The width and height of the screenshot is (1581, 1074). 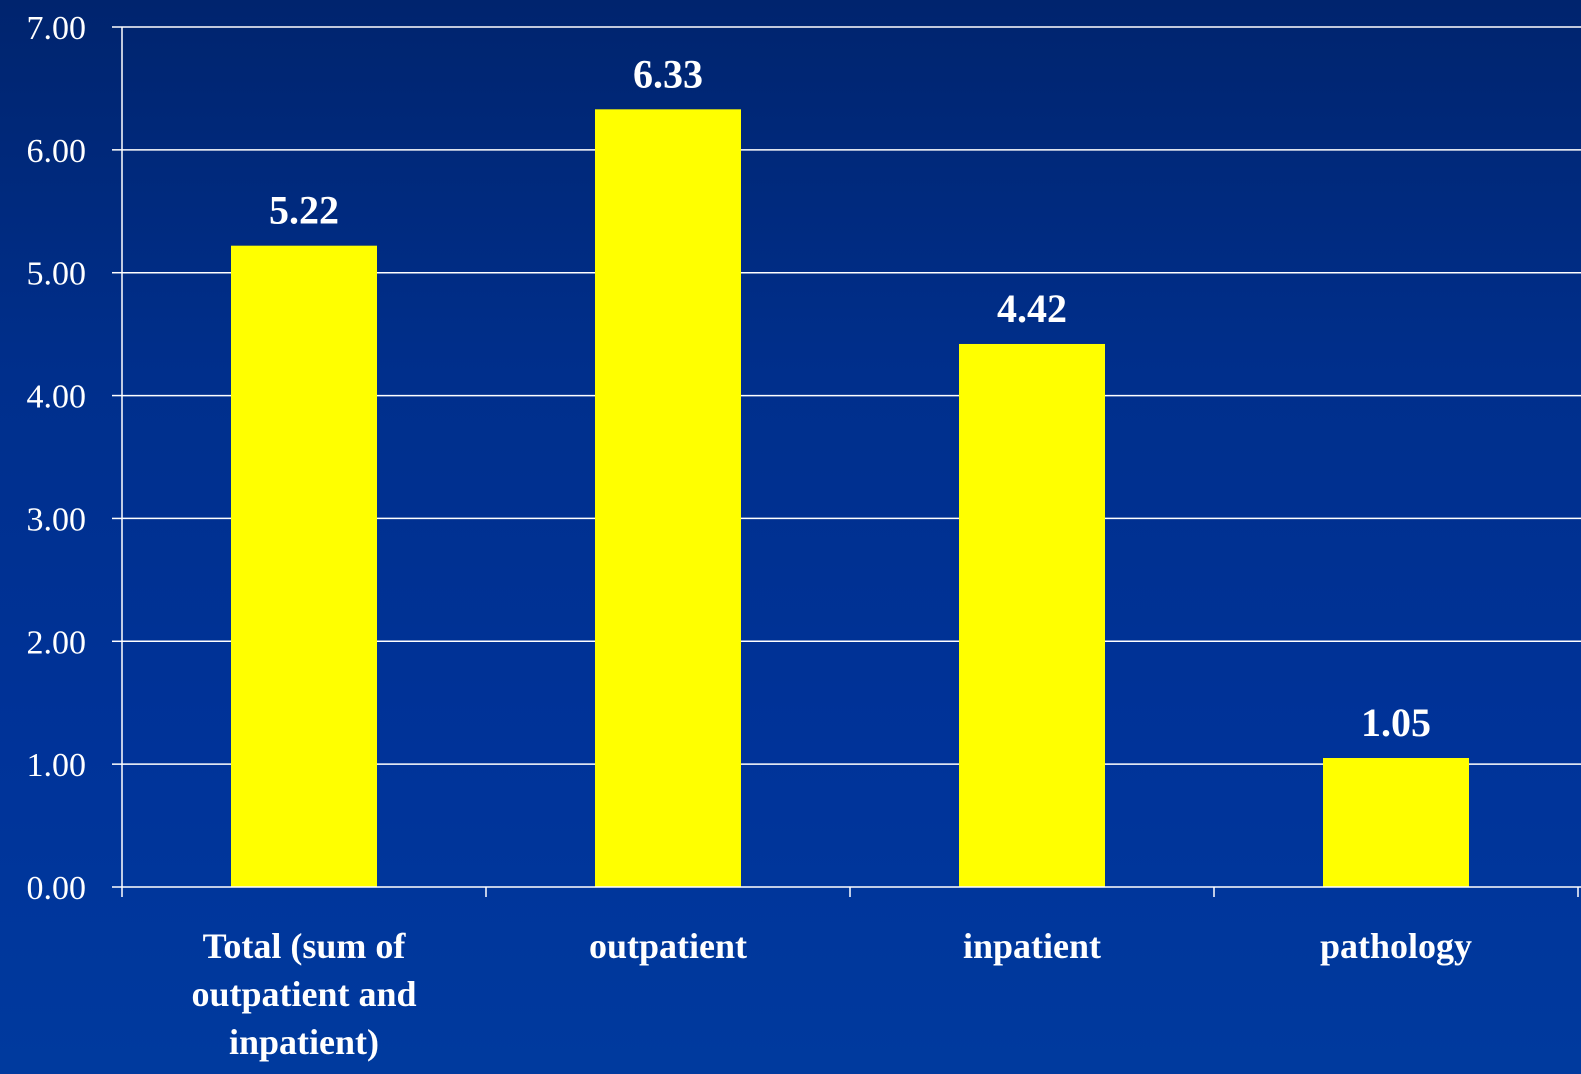 I want to click on y-tick-label: 7.00, so click(x=57, y=28).